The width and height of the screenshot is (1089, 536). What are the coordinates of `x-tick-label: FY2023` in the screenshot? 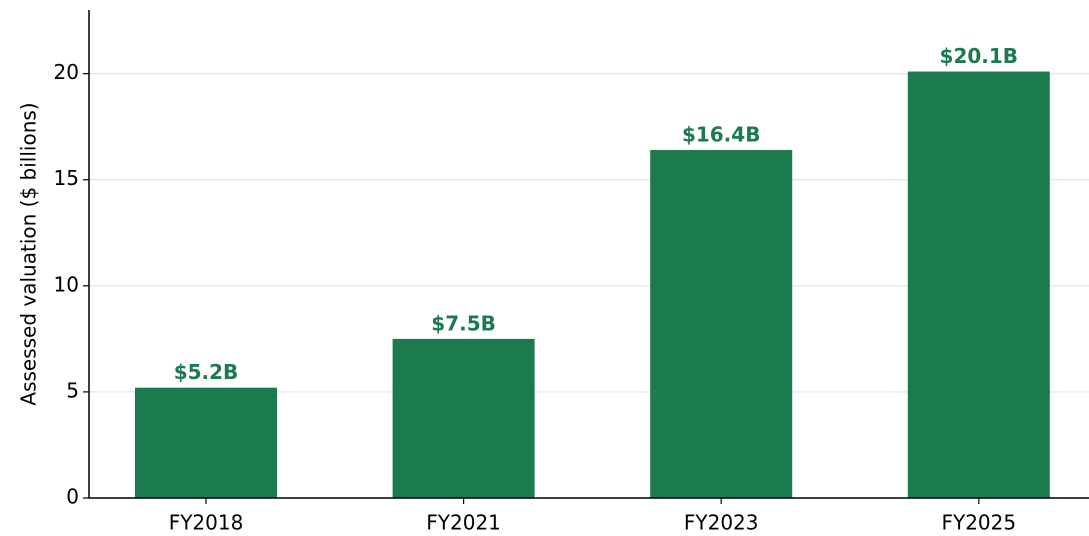 It's located at (721, 523).